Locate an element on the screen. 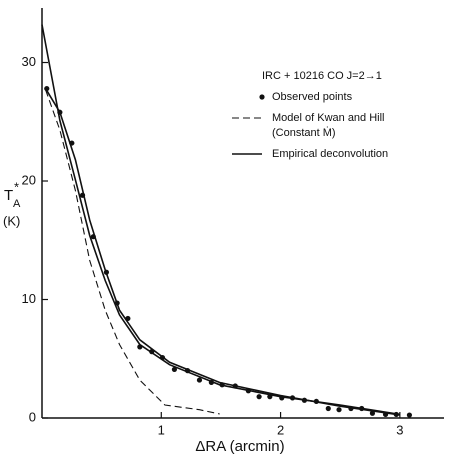 This screenshot has width=457, height=460. legend-title: IRC + 10216 CO J=2→1 is located at coordinates (322, 76).